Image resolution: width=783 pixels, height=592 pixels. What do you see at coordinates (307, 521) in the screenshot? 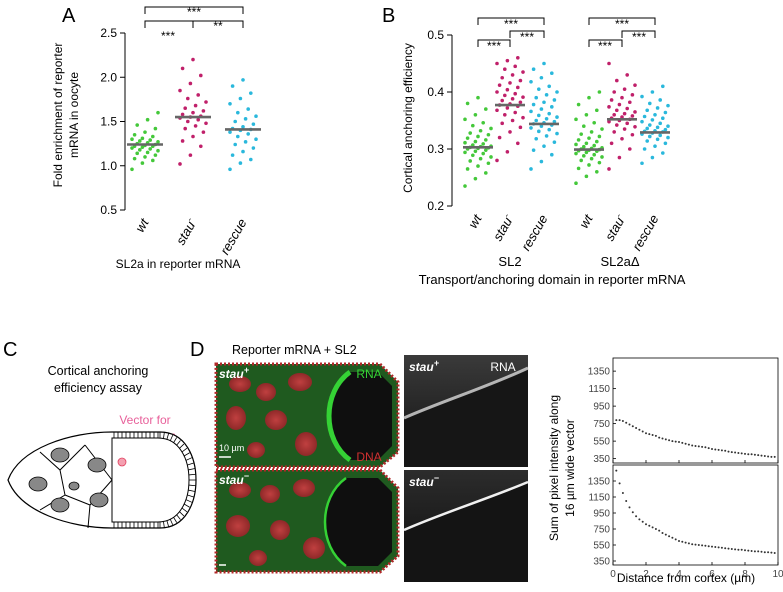
I see `follicle-dna-rim` at bounding box center [307, 521].